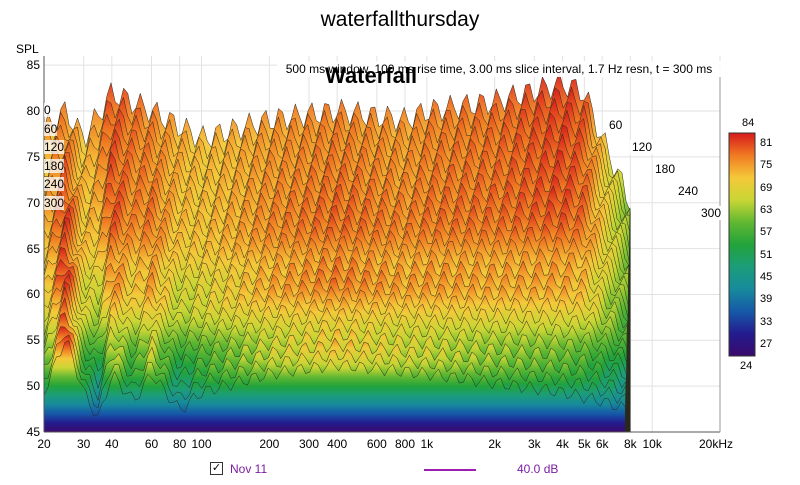 This screenshot has height=485, width=800. I want to click on x-tick-label: 600, so click(376, 444).